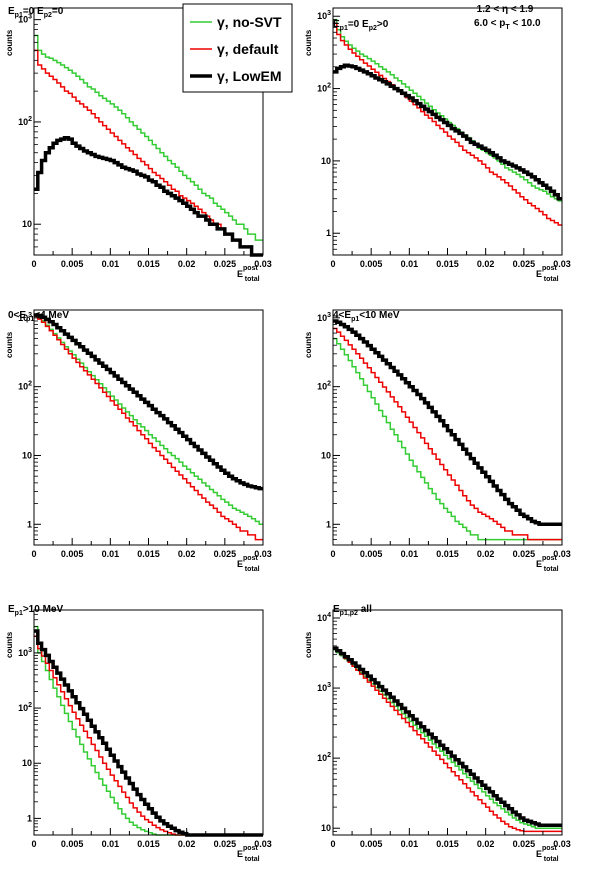  What do you see at coordinates (525, 23) in the screenshot?
I see `info-pt-tail: < 10.0` at bounding box center [525, 23].